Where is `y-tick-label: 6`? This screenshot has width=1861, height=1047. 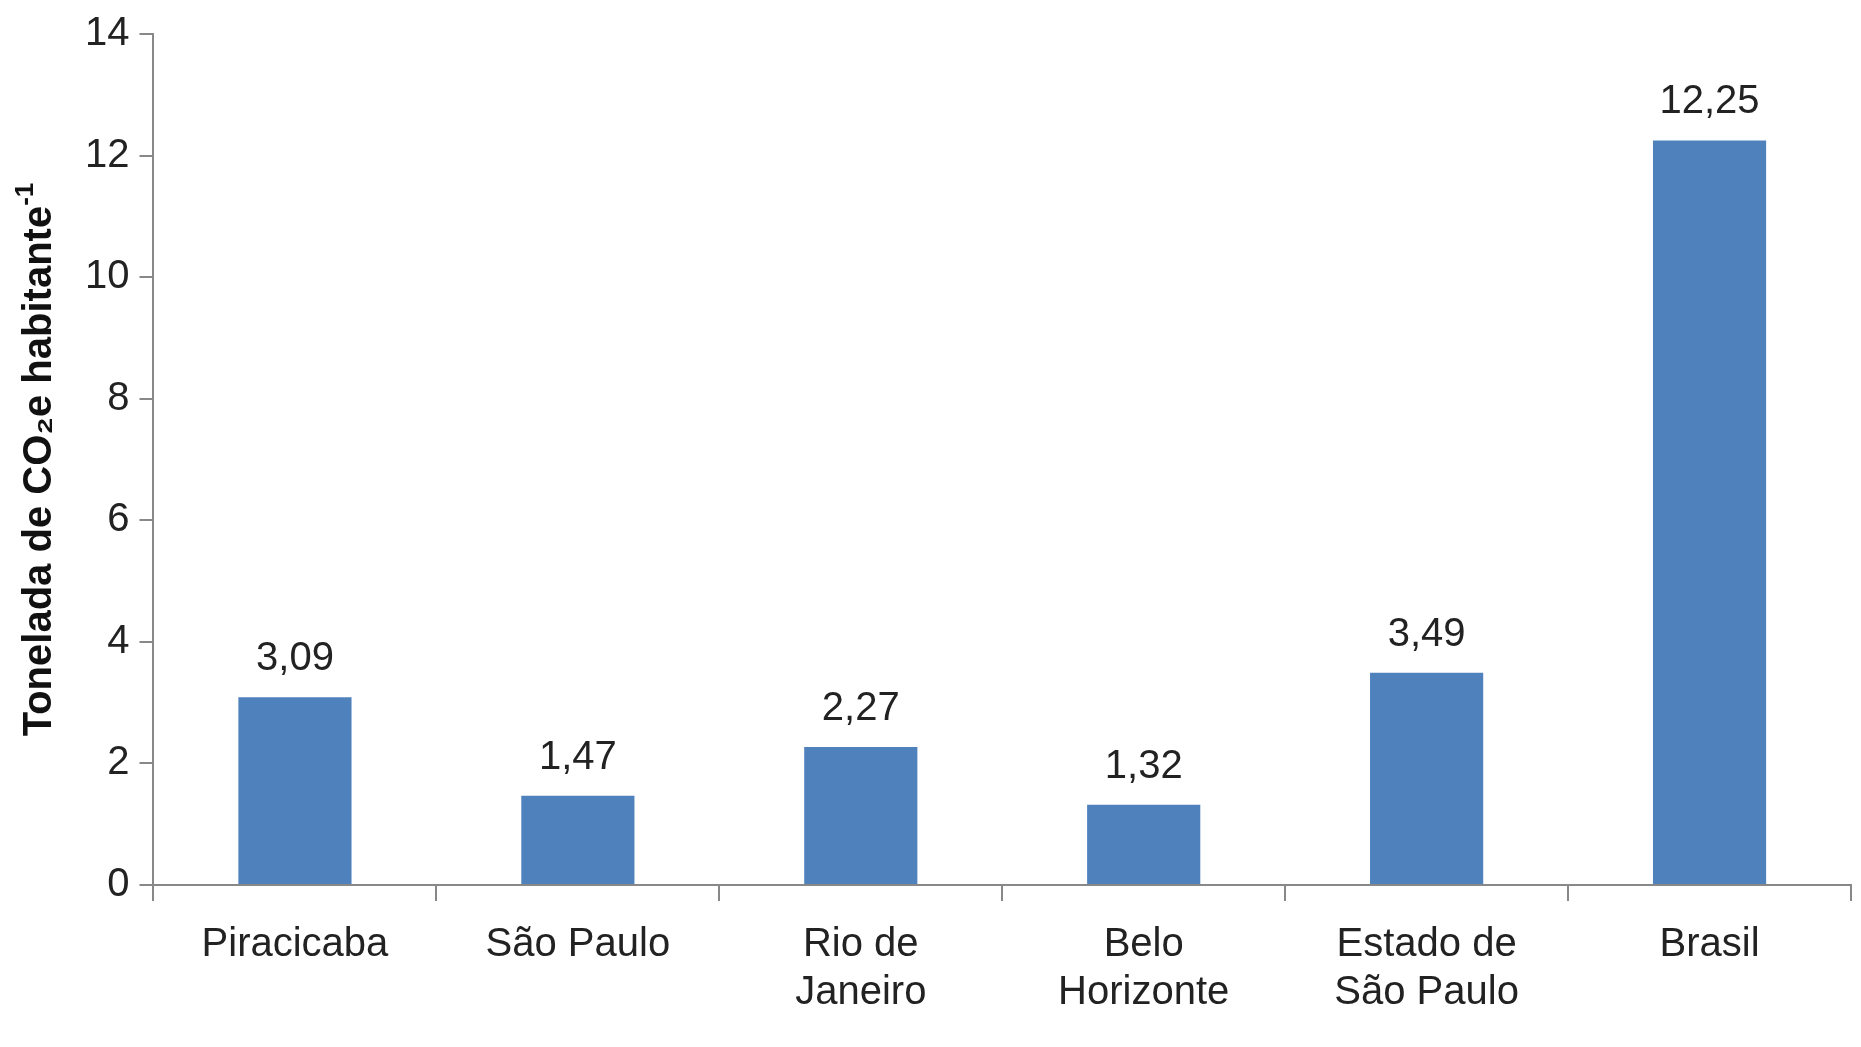
y-tick-label: 6 is located at coordinates (118, 517).